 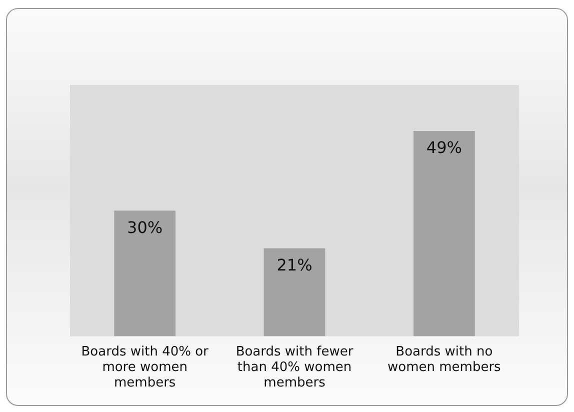 I want to click on x-tick-label: Boards with no women members, so click(x=445, y=359).